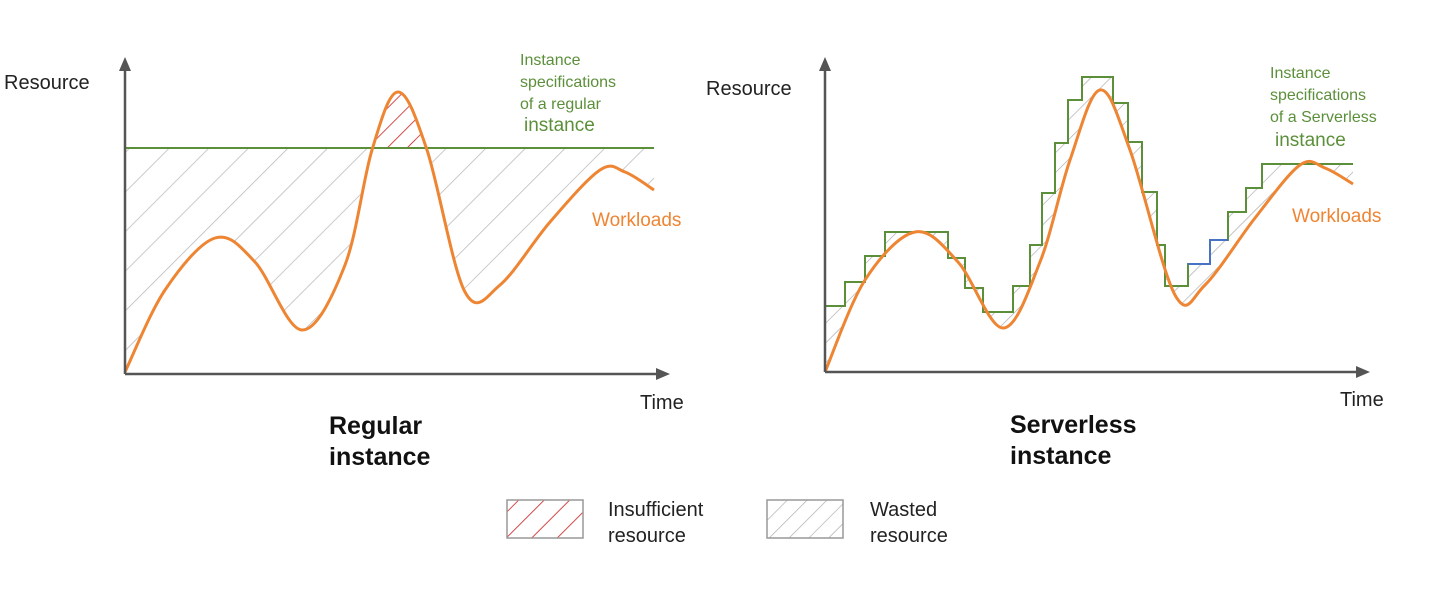  What do you see at coordinates (550, 60) in the screenshot?
I see `regular-spec-label-line-1: Instance` at bounding box center [550, 60].